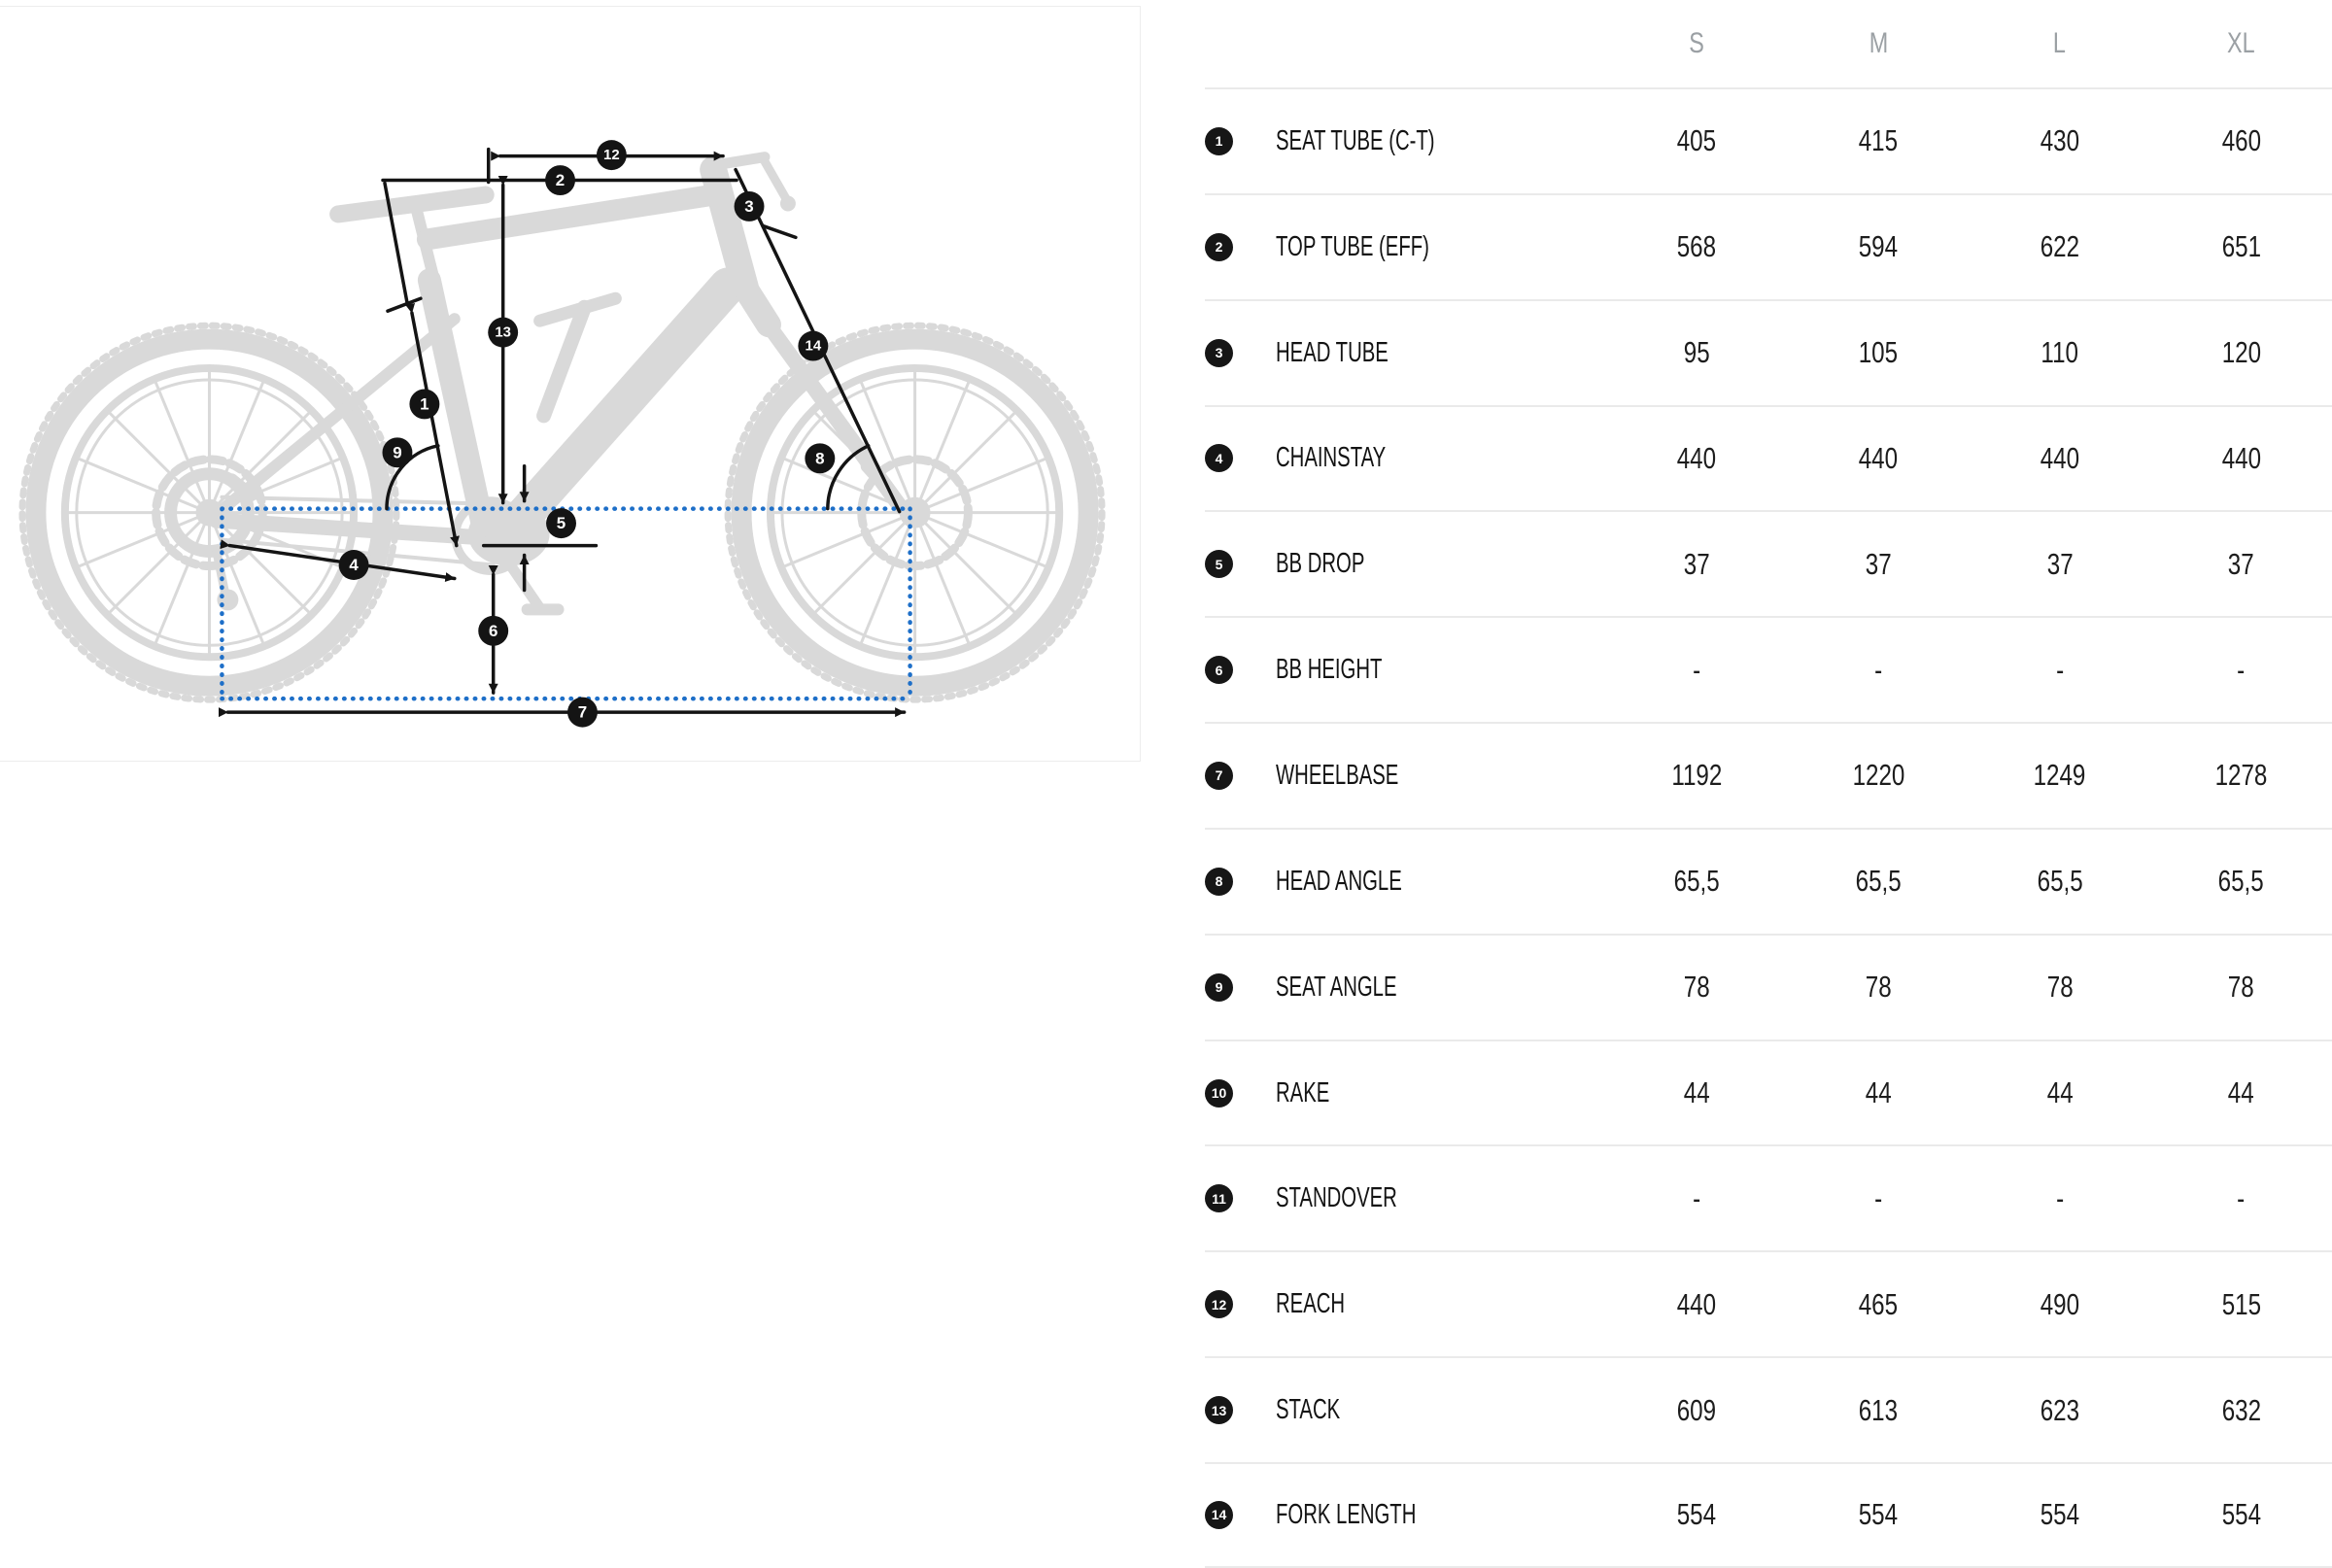 This screenshot has width=2332, height=1568. What do you see at coordinates (1337, 775) in the screenshot?
I see `row-label: WHEELBASE` at bounding box center [1337, 775].